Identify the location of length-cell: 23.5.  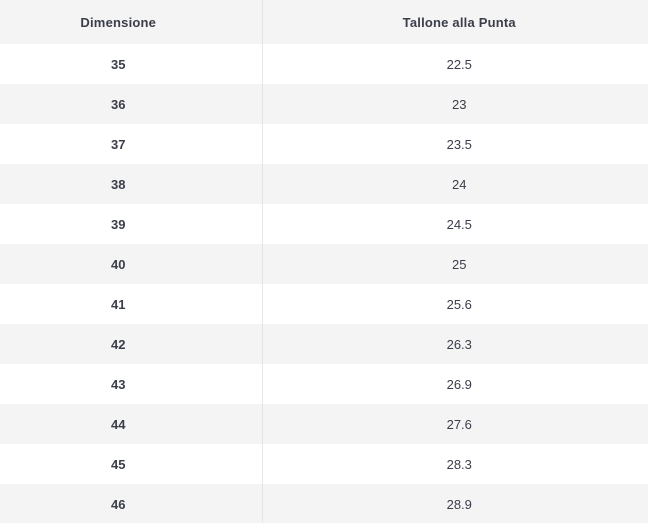
(454, 144).